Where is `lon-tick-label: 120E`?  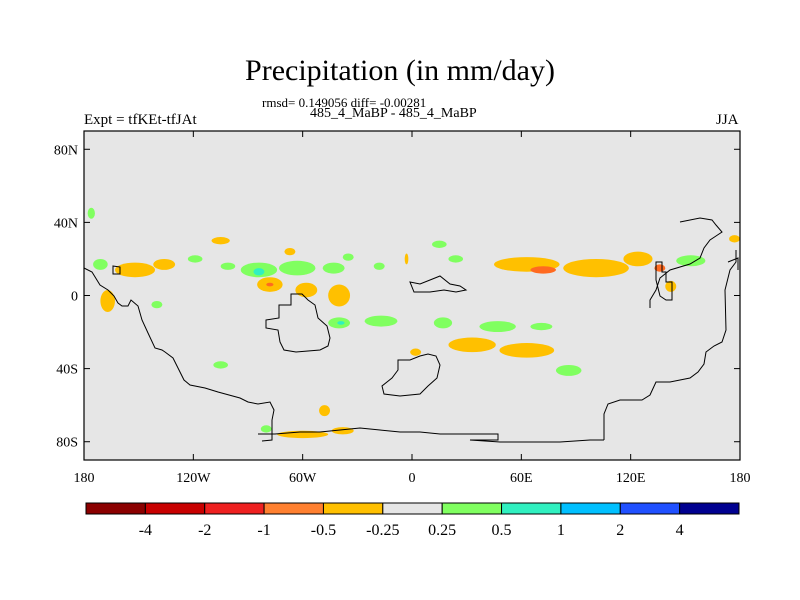 lon-tick-label: 120E is located at coordinates (631, 478).